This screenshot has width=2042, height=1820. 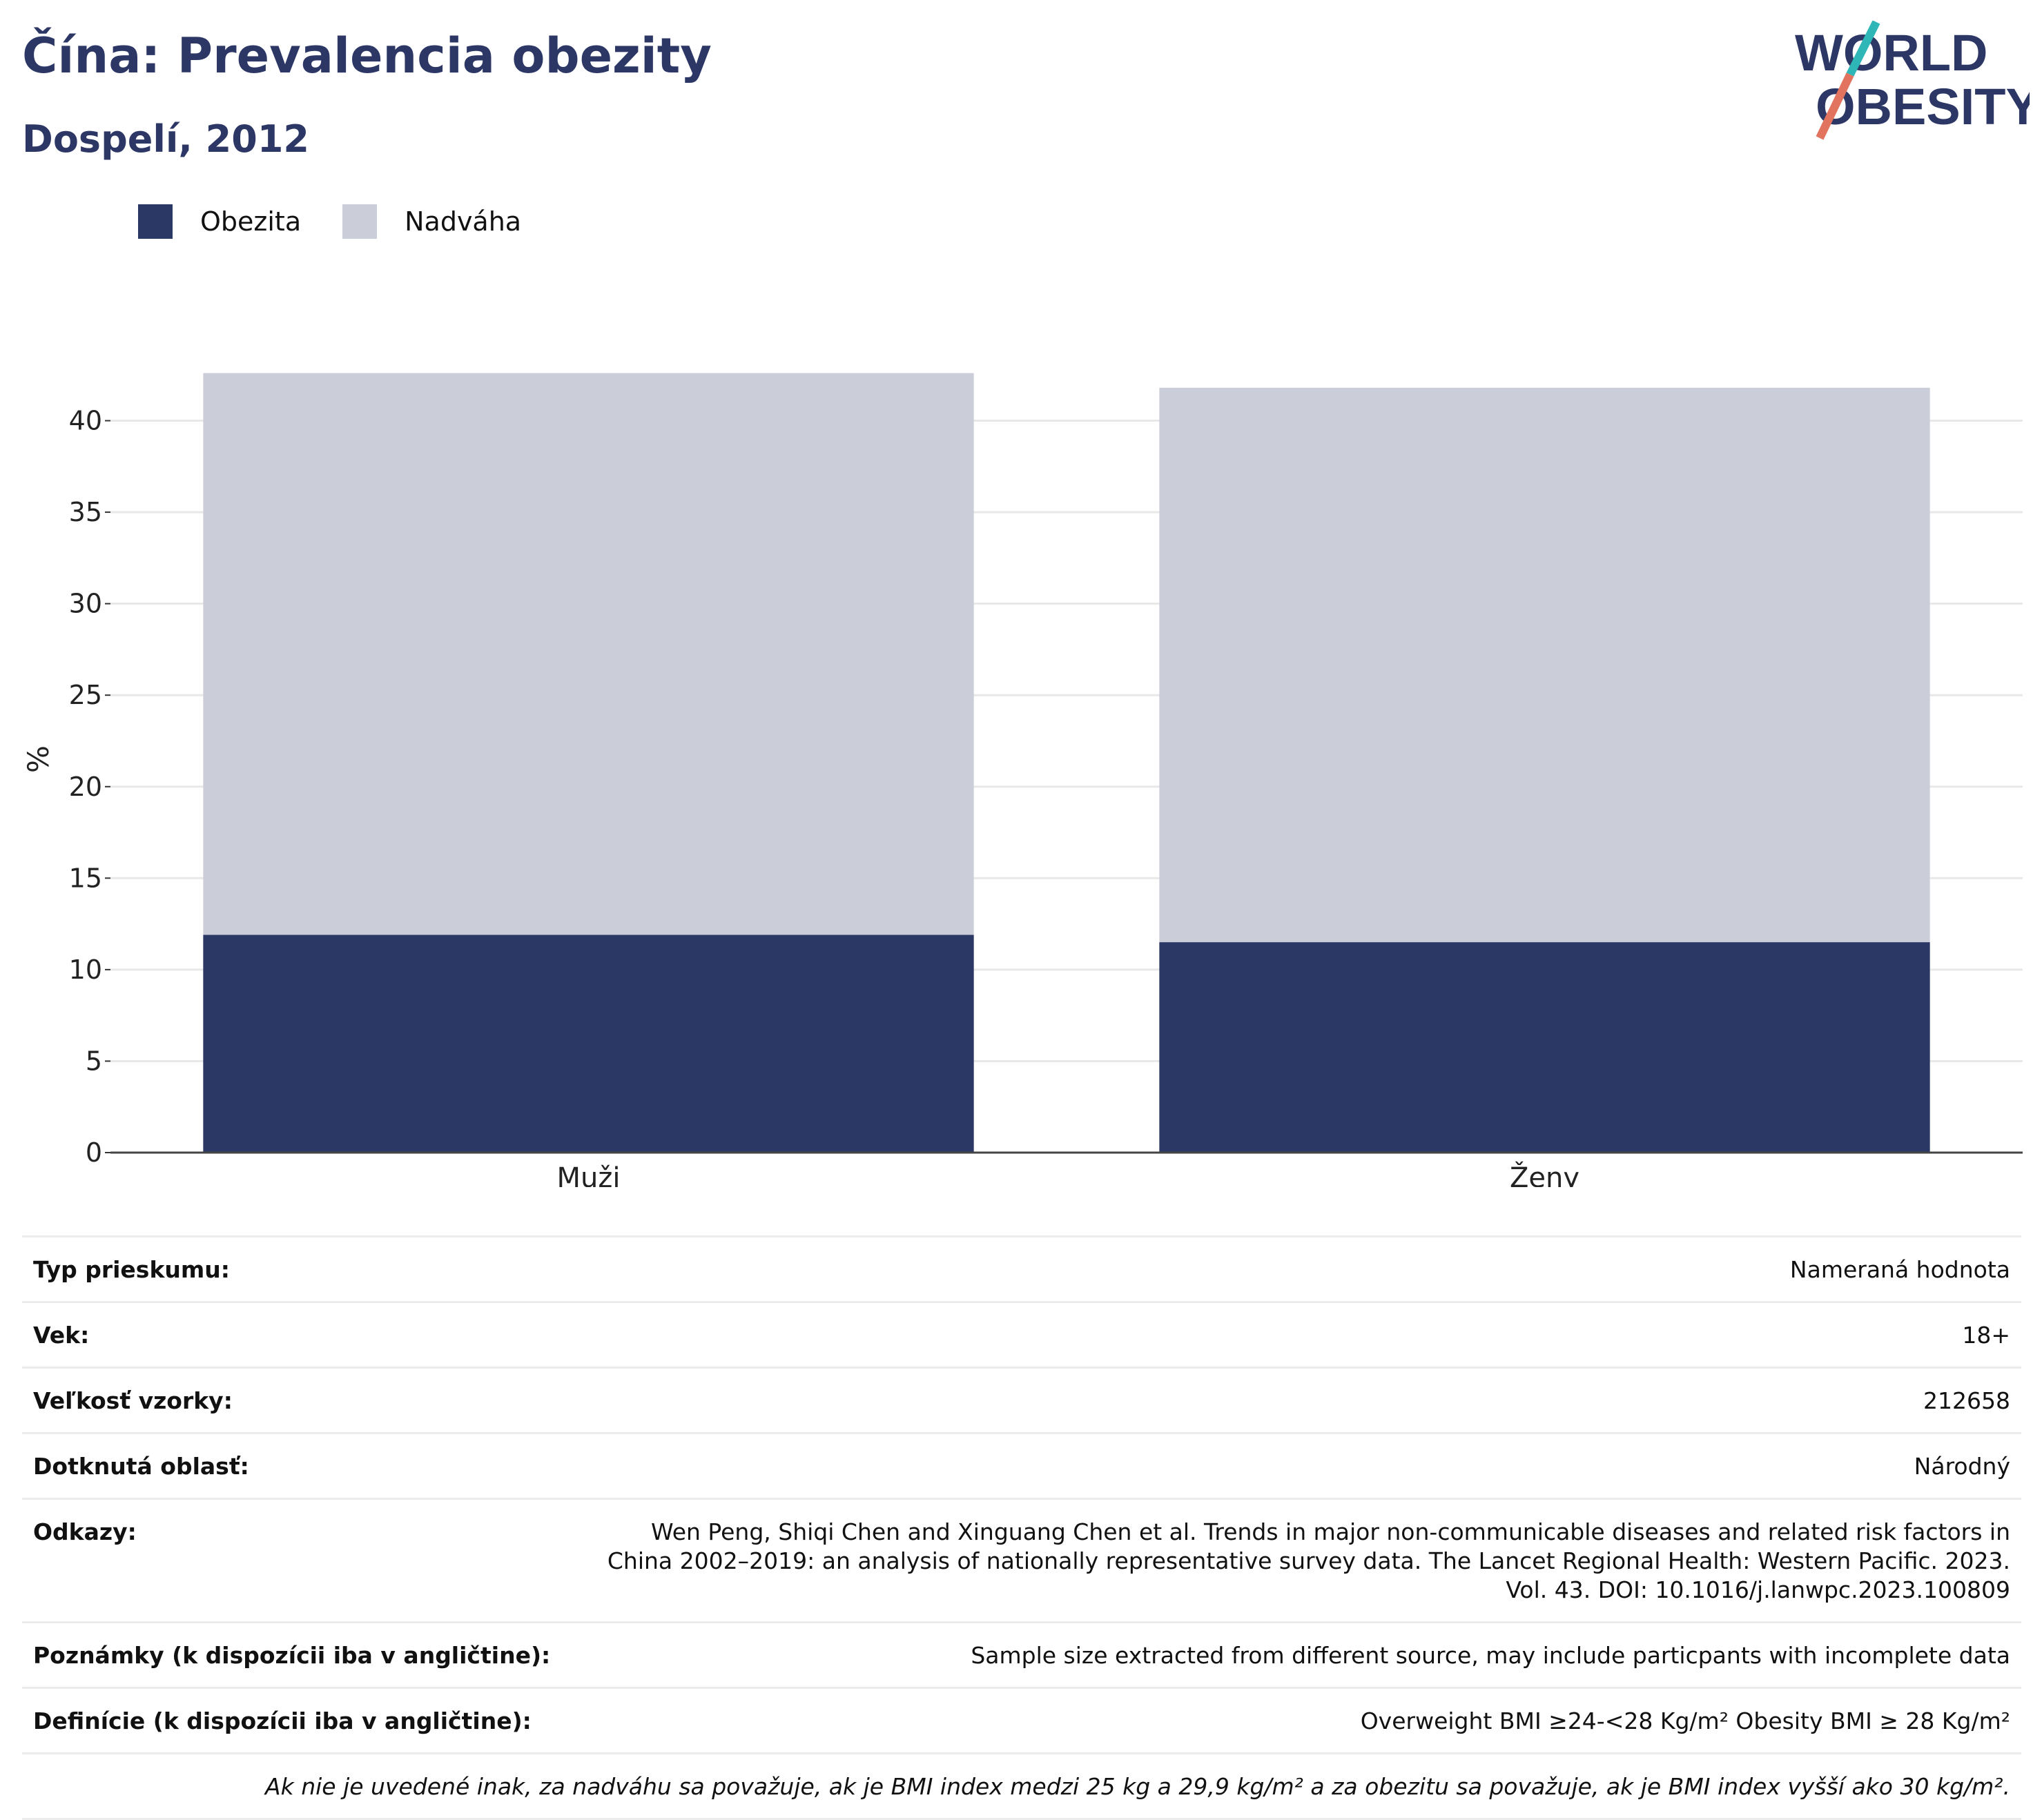 What do you see at coordinates (85, 878) in the screenshot?
I see `y-tick-label: 15` at bounding box center [85, 878].